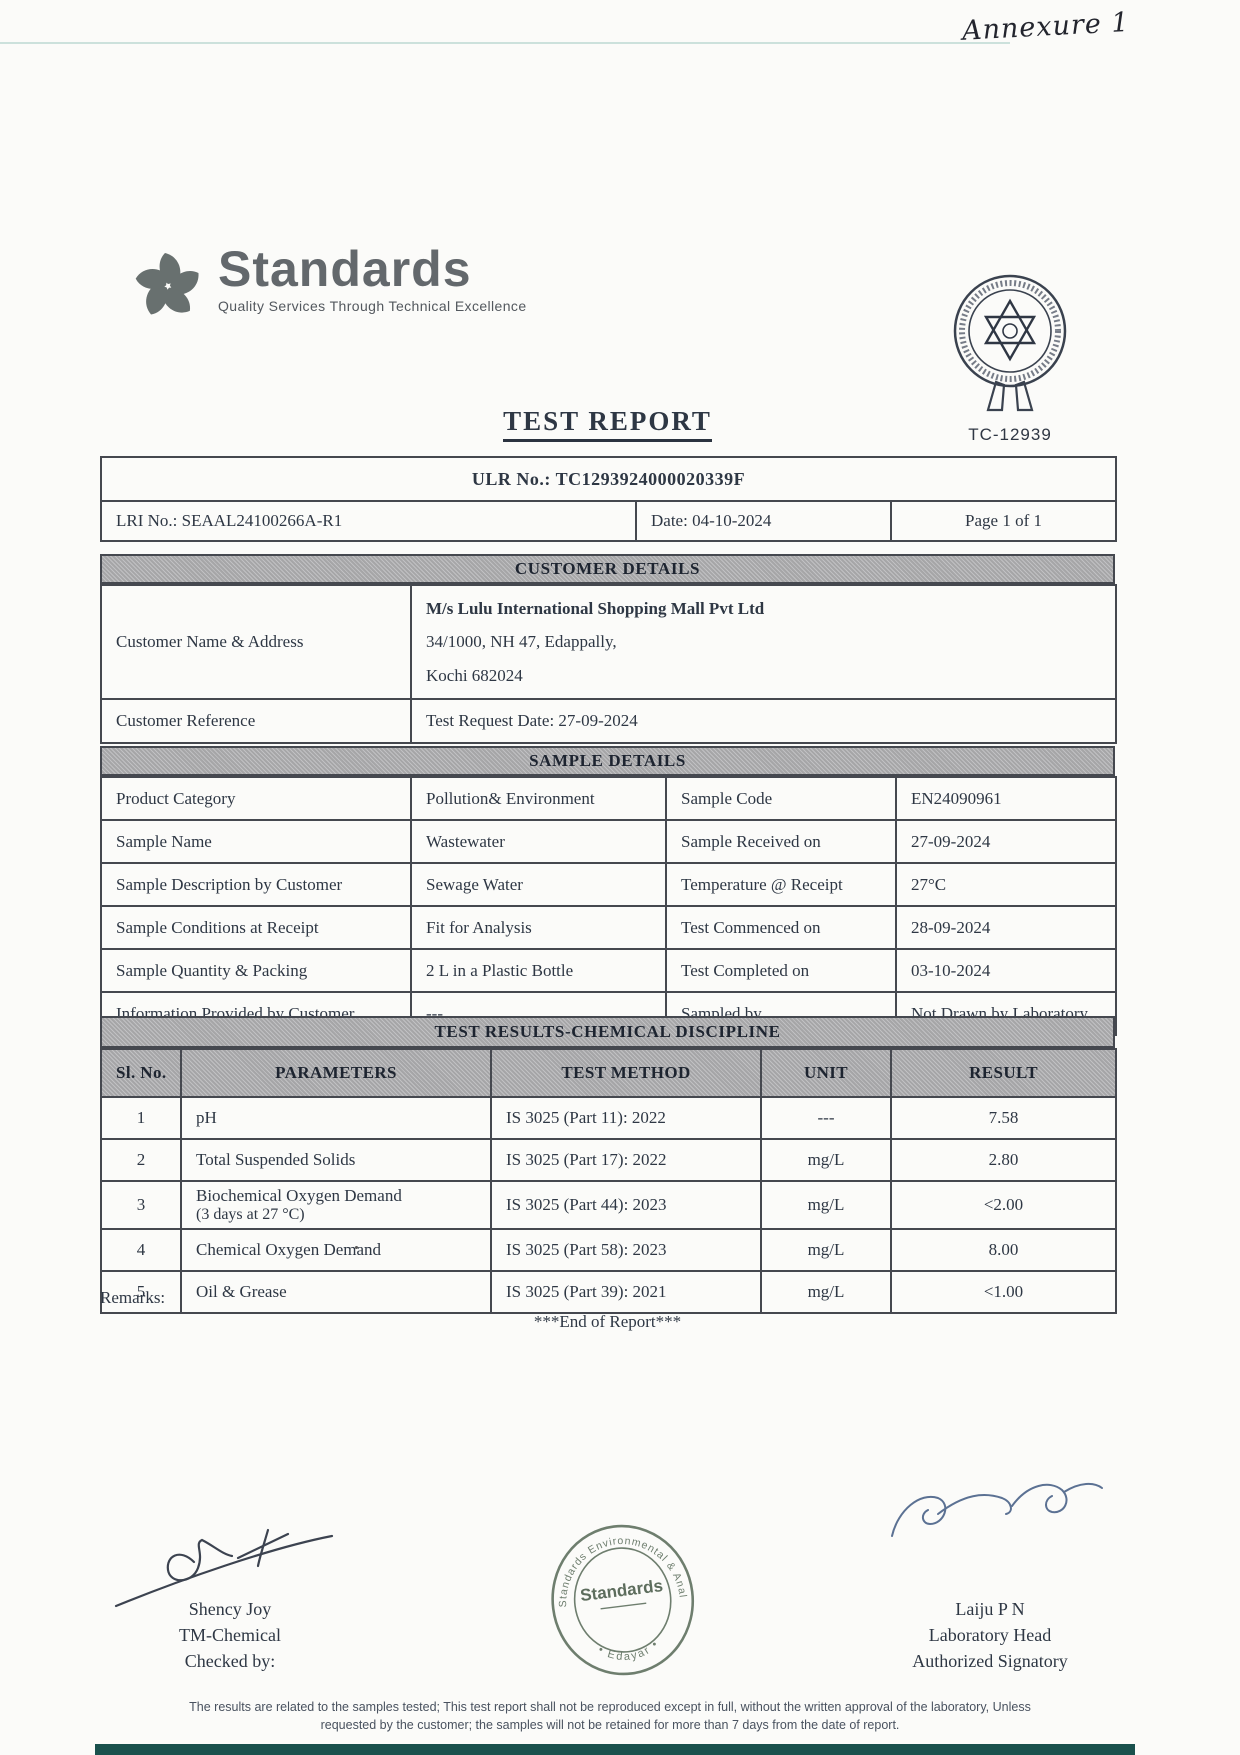 This screenshot has height=1755, width=1240. What do you see at coordinates (826, 1073) in the screenshot?
I see `column-header-unit: UNIT` at bounding box center [826, 1073].